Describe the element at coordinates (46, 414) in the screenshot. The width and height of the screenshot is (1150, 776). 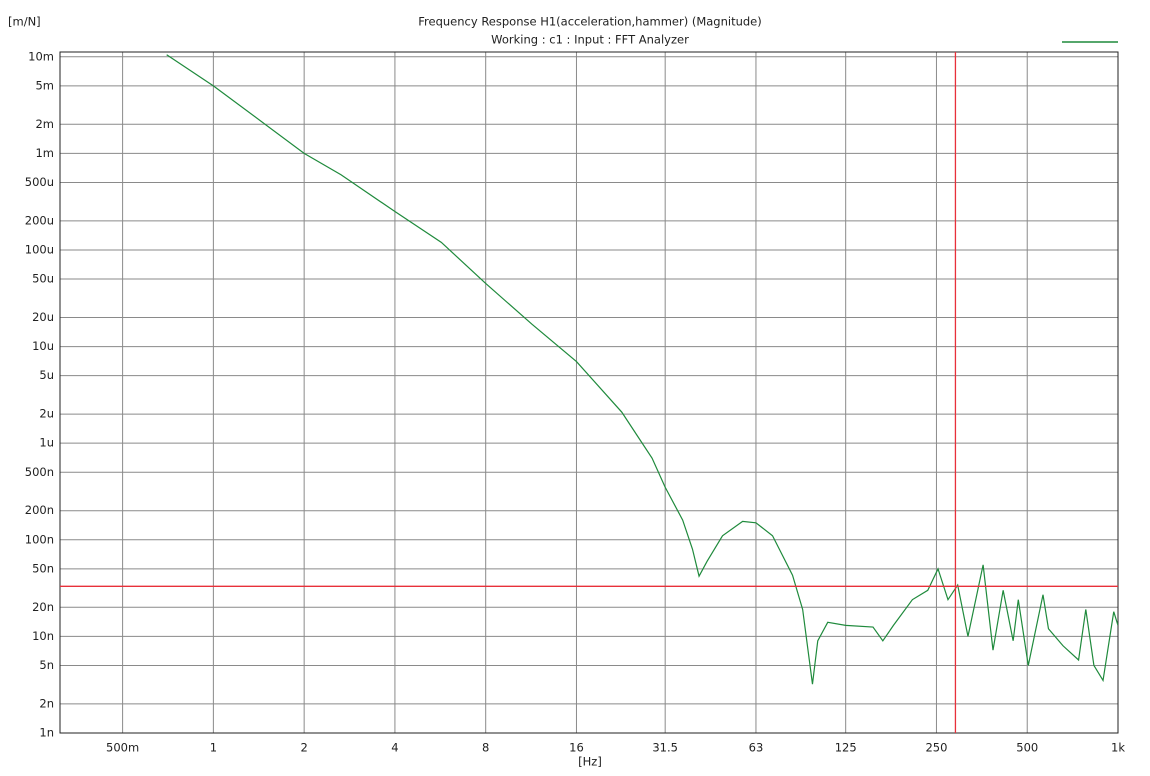
I see `y-tick-label: 2u` at that location.